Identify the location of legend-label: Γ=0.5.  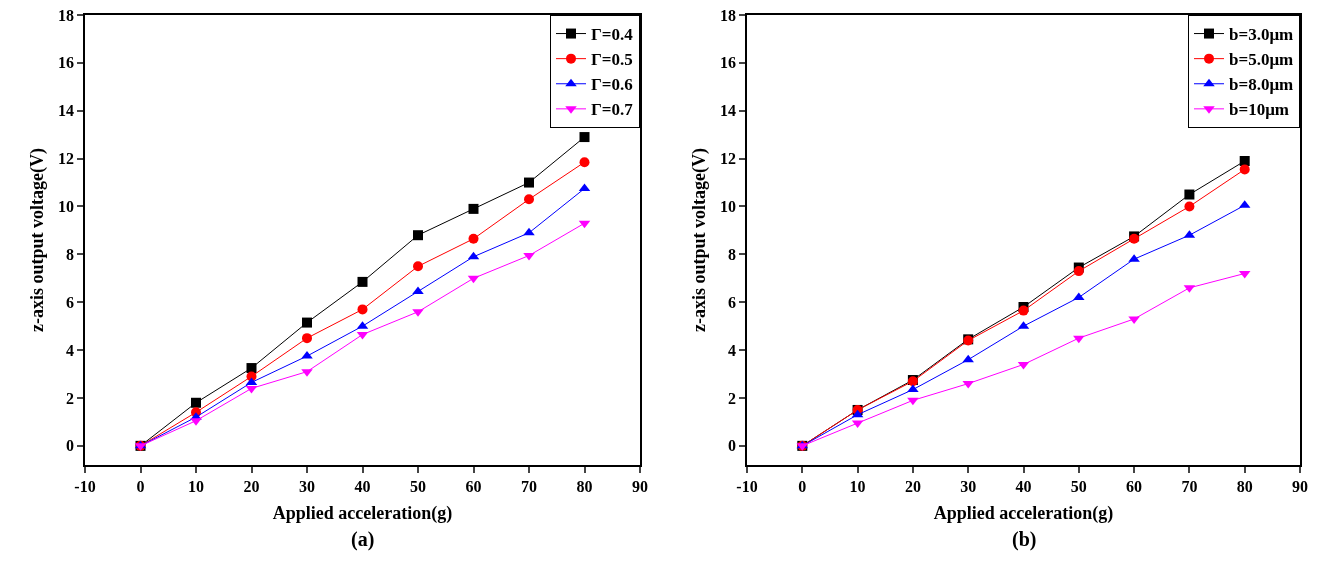
(612, 60).